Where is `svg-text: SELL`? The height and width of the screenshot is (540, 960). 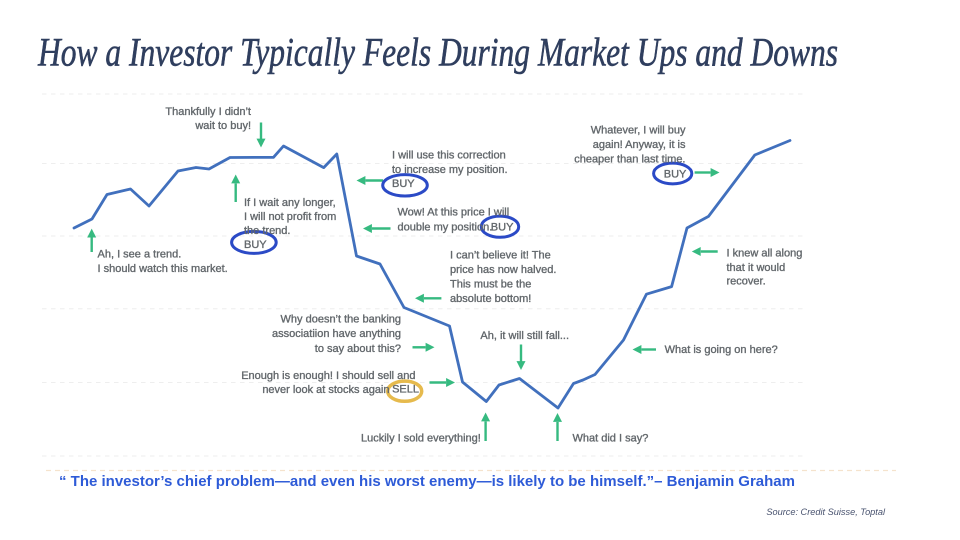
svg-text: SELL is located at coordinates (405, 389).